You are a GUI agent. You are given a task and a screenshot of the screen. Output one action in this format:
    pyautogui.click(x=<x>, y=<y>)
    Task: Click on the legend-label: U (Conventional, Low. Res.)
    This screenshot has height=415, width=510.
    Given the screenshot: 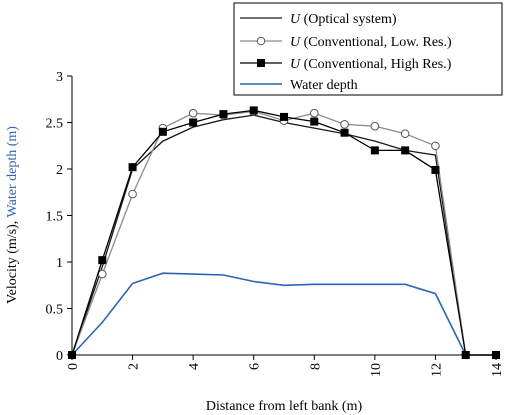 What is the action you would take?
    pyautogui.click(x=371, y=42)
    